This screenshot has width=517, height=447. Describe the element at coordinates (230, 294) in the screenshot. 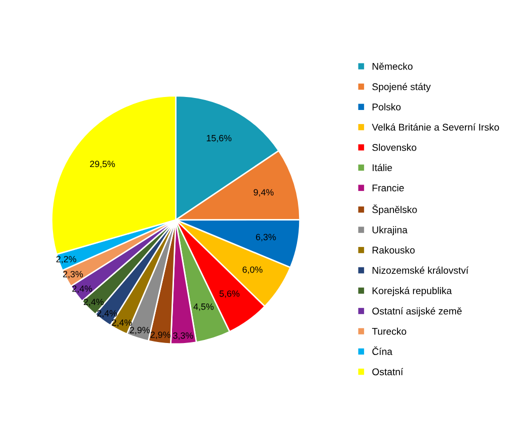

I see `data-label: 5,6%` at that location.